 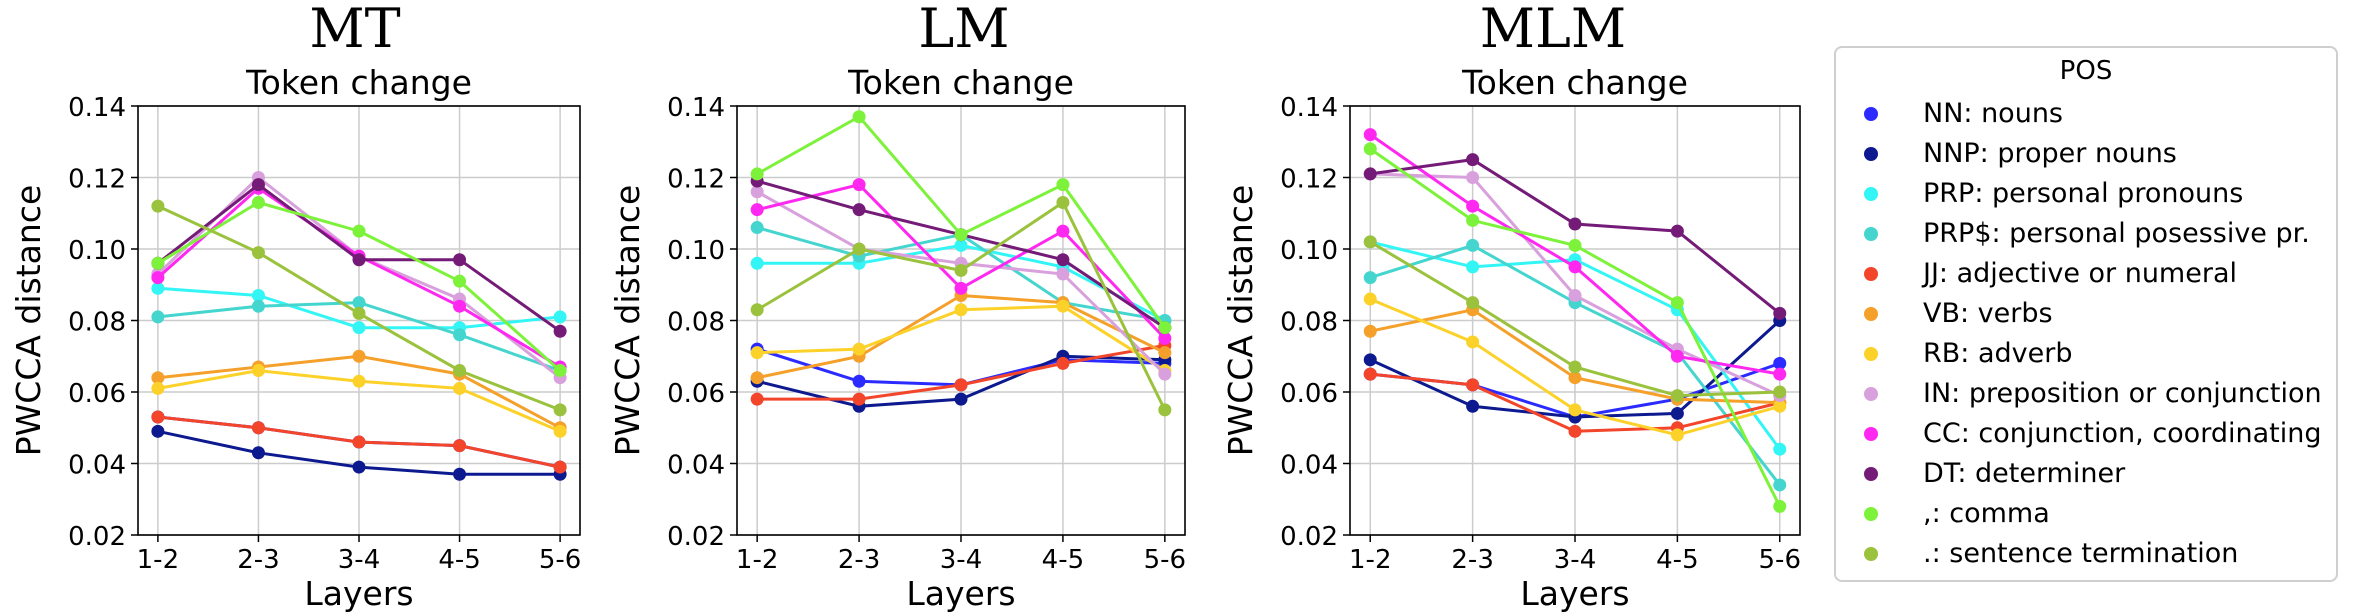 What do you see at coordinates (2086, 516) in the screenshot?
I see `legend-item: ,: comma` at bounding box center [2086, 516].